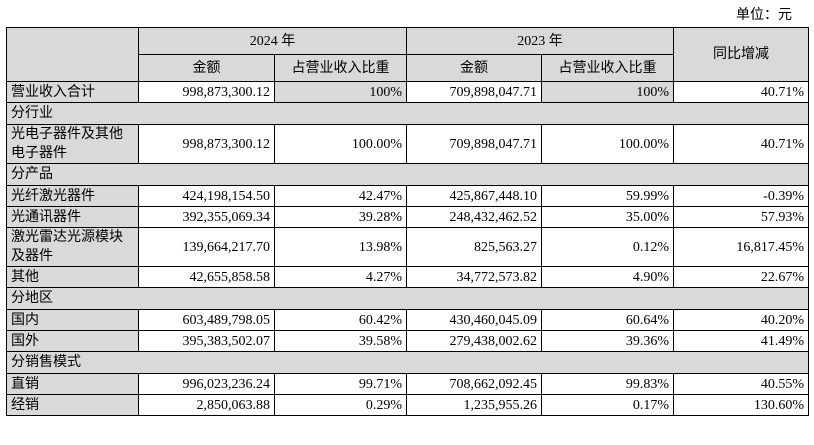 The width and height of the screenshot is (814, 445). Describe the element at coordinates (206, 384) in the screenshot. I see `value-cell: 996,023,236.24` at that location.